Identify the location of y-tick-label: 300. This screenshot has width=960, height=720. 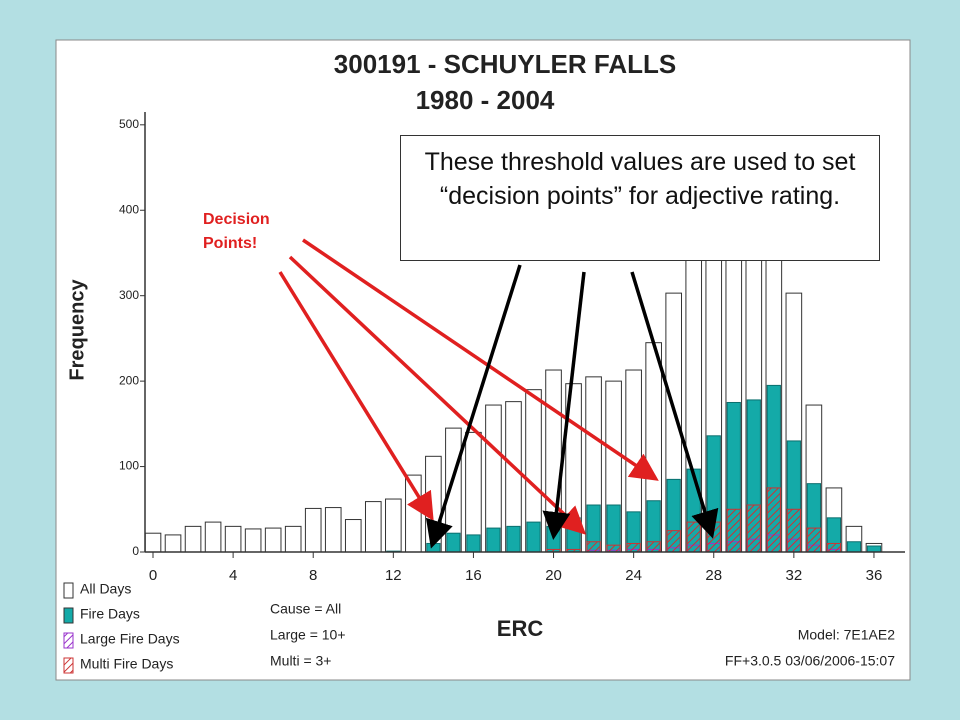
(129, 295).